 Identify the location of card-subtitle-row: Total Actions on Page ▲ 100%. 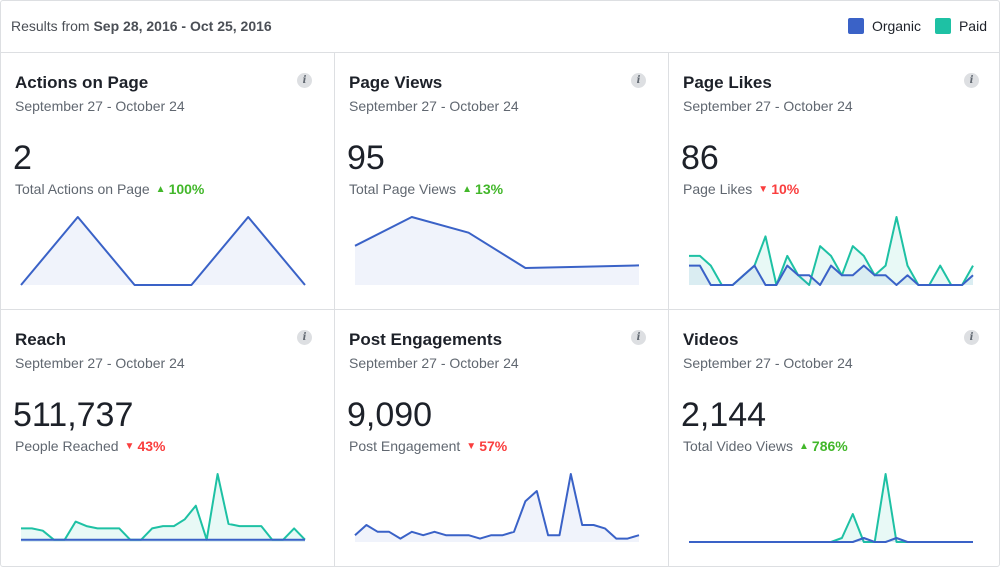
(109, 189).